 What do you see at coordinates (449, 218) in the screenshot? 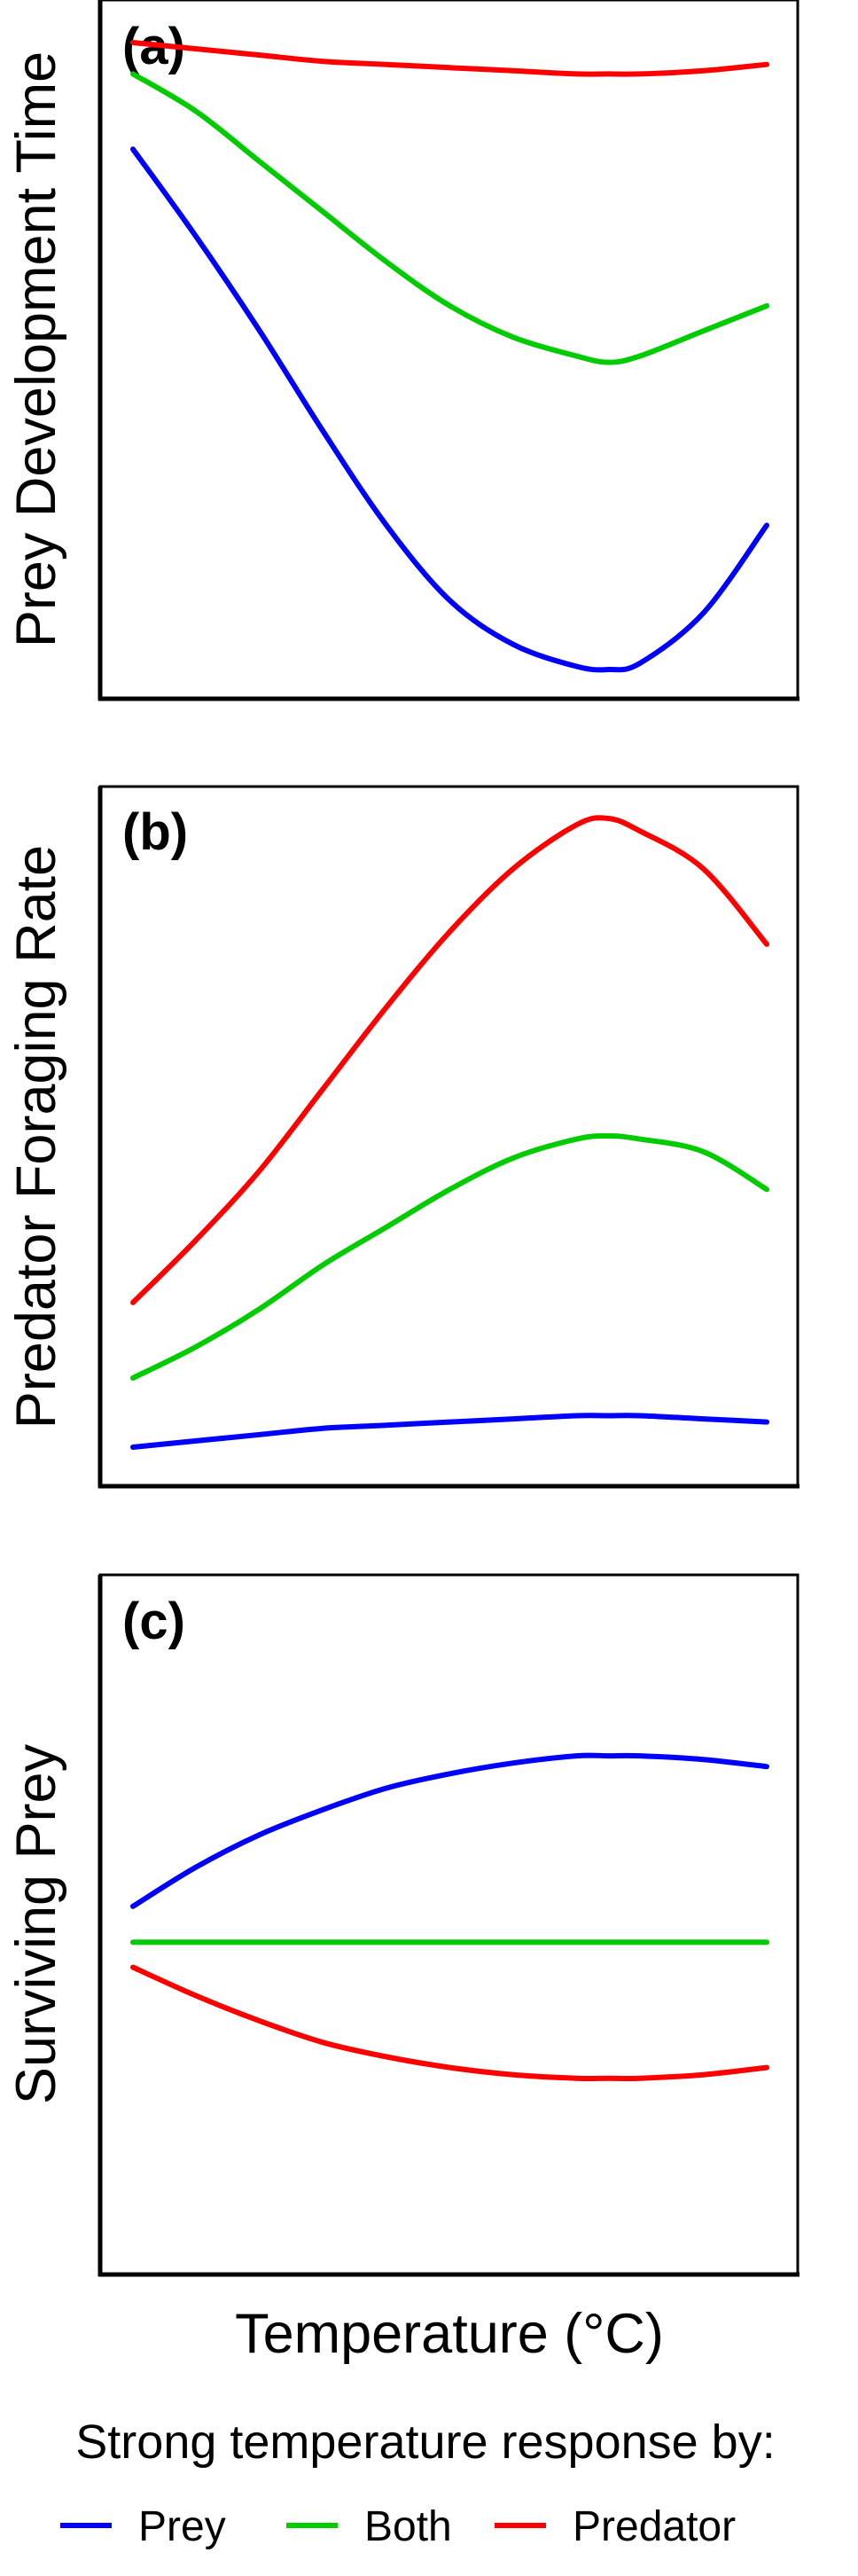
I see `panel-a-line-both` at bounding box center [449, 218].